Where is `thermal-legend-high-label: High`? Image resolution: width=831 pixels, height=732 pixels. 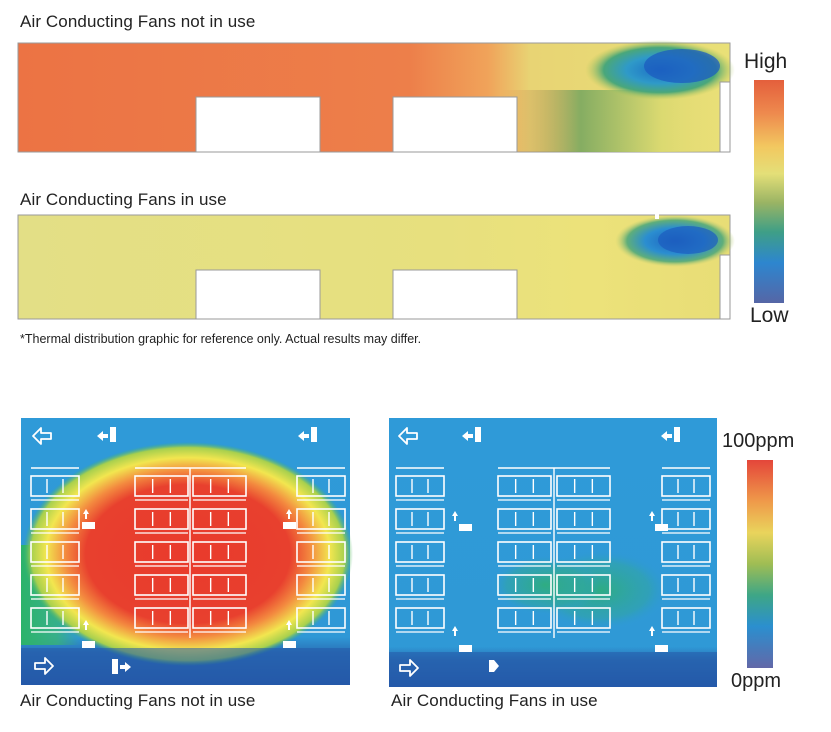 thermal-legend-high-label: High is located at coordinates (766, 61).